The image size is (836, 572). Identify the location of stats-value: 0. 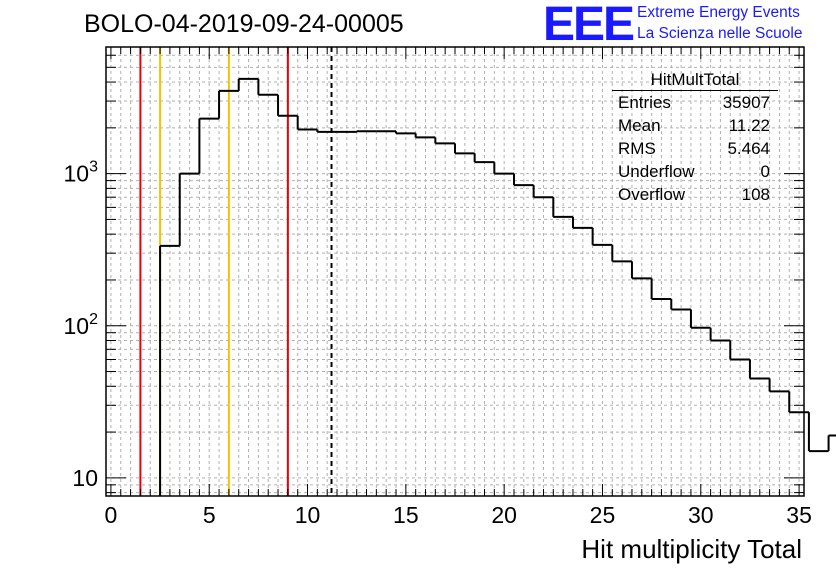
(765, 171).